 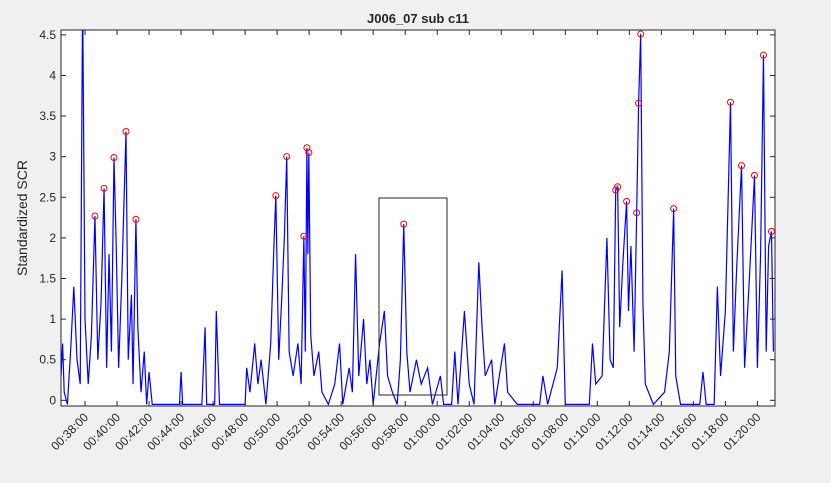 What do you see at coordinates (47, 360) in the screenshot?
I see `y-tick-label: 0.5` at bounding box center [47, 360].